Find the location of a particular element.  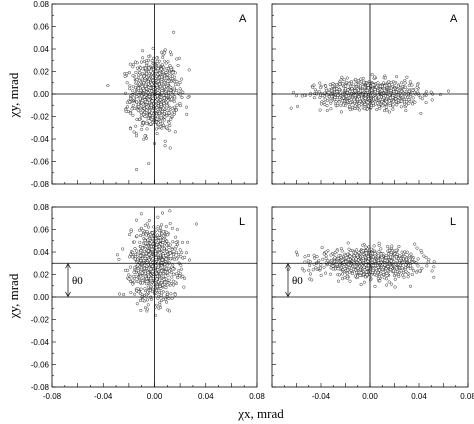

y-tick-label: 0.04 is located at coordinates (41, 49).